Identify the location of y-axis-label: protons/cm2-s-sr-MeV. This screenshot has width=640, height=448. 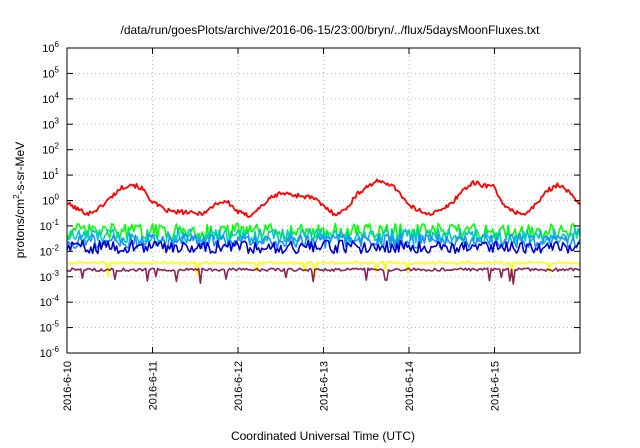
(19, 200).